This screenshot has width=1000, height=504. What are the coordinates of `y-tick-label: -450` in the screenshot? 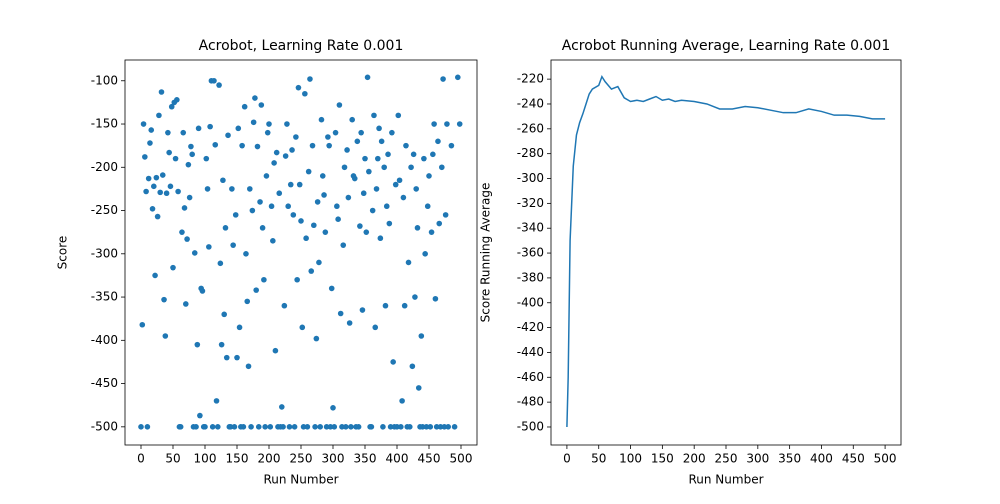 It's located at (104, 383).